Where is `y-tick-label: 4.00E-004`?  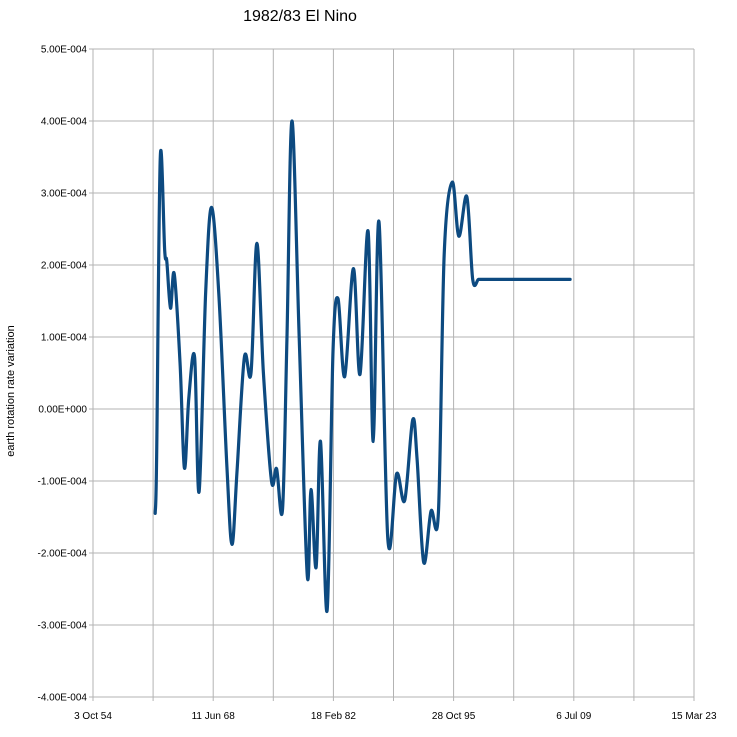
y-tick-label: 4.00E-004 is located at coordinates (64, 122).